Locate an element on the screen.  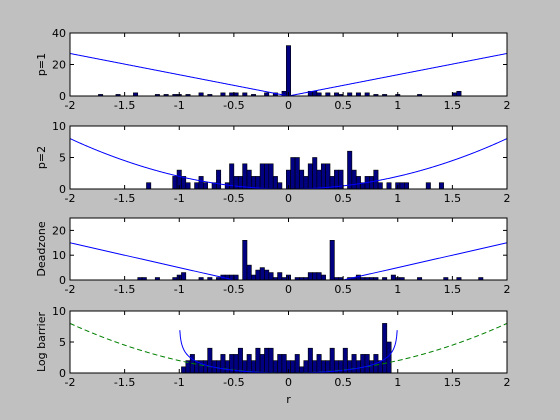
y-tick-label: 40 is located at coordinates (59, 33).